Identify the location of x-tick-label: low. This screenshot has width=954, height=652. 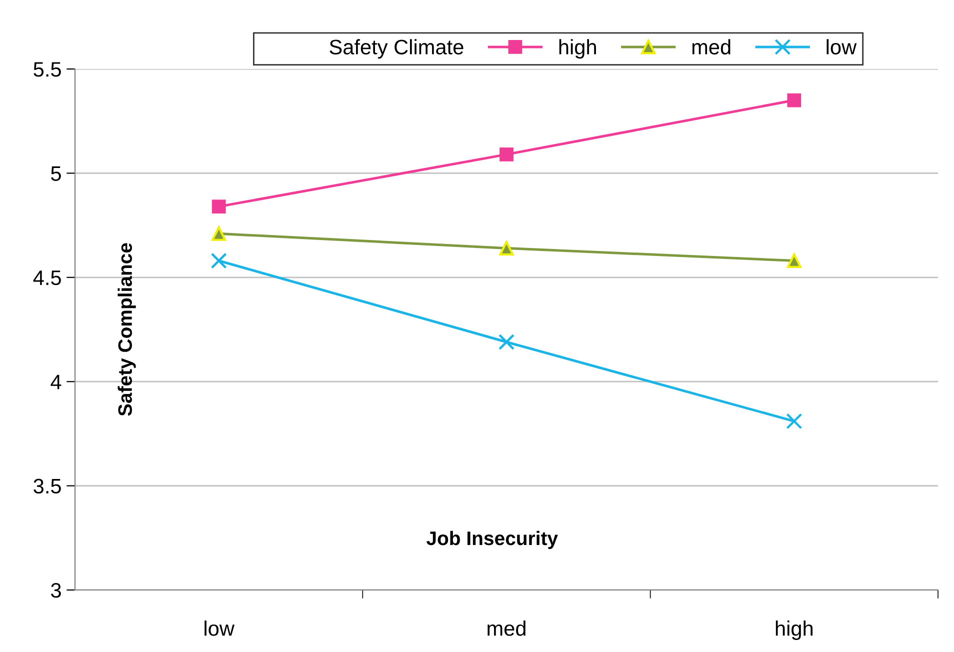
(219, 628).